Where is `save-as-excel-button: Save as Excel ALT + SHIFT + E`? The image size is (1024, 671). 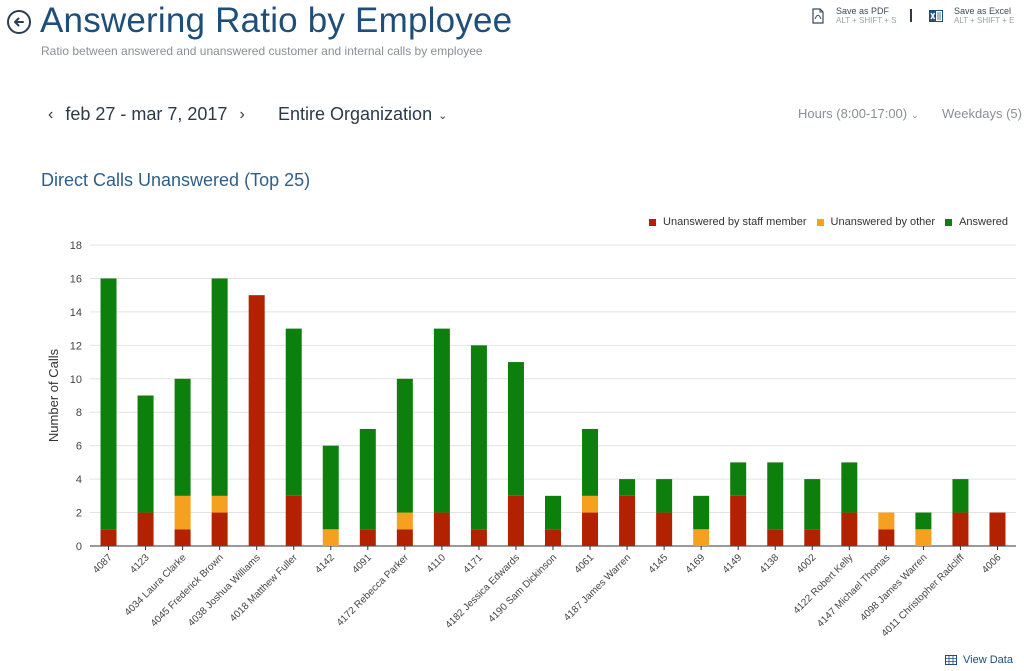
save-as-excel-button: Save as Excel ALT + SHIFT + E is located at coordinates (971, 16).